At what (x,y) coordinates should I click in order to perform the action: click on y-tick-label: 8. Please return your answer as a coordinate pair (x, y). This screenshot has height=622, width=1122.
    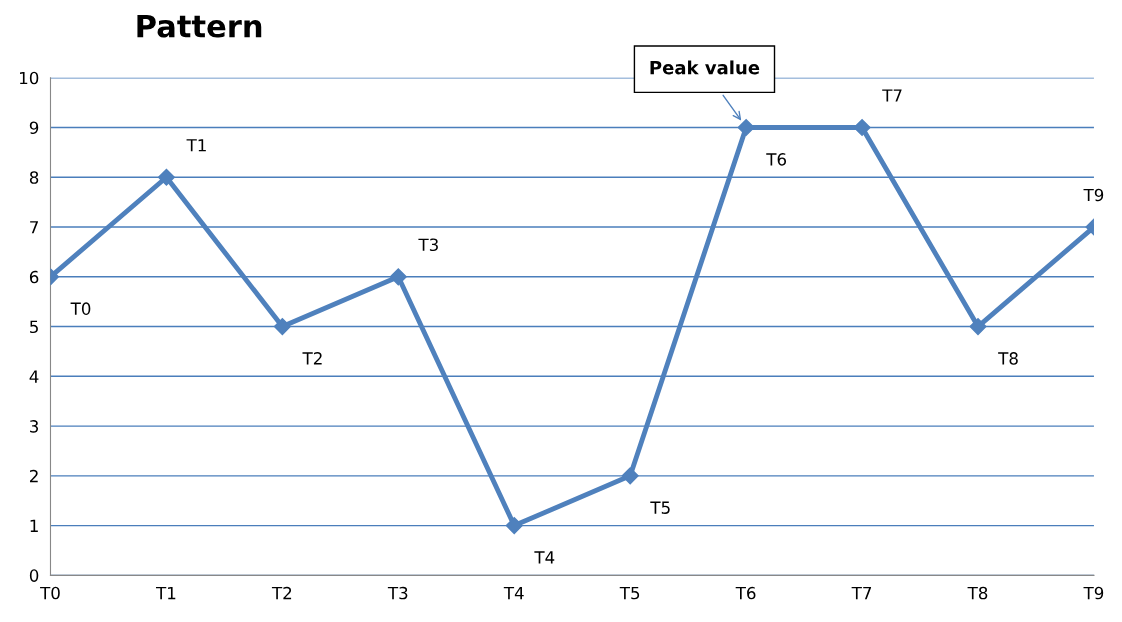
    Looking at the image, I should click on (34, 177).